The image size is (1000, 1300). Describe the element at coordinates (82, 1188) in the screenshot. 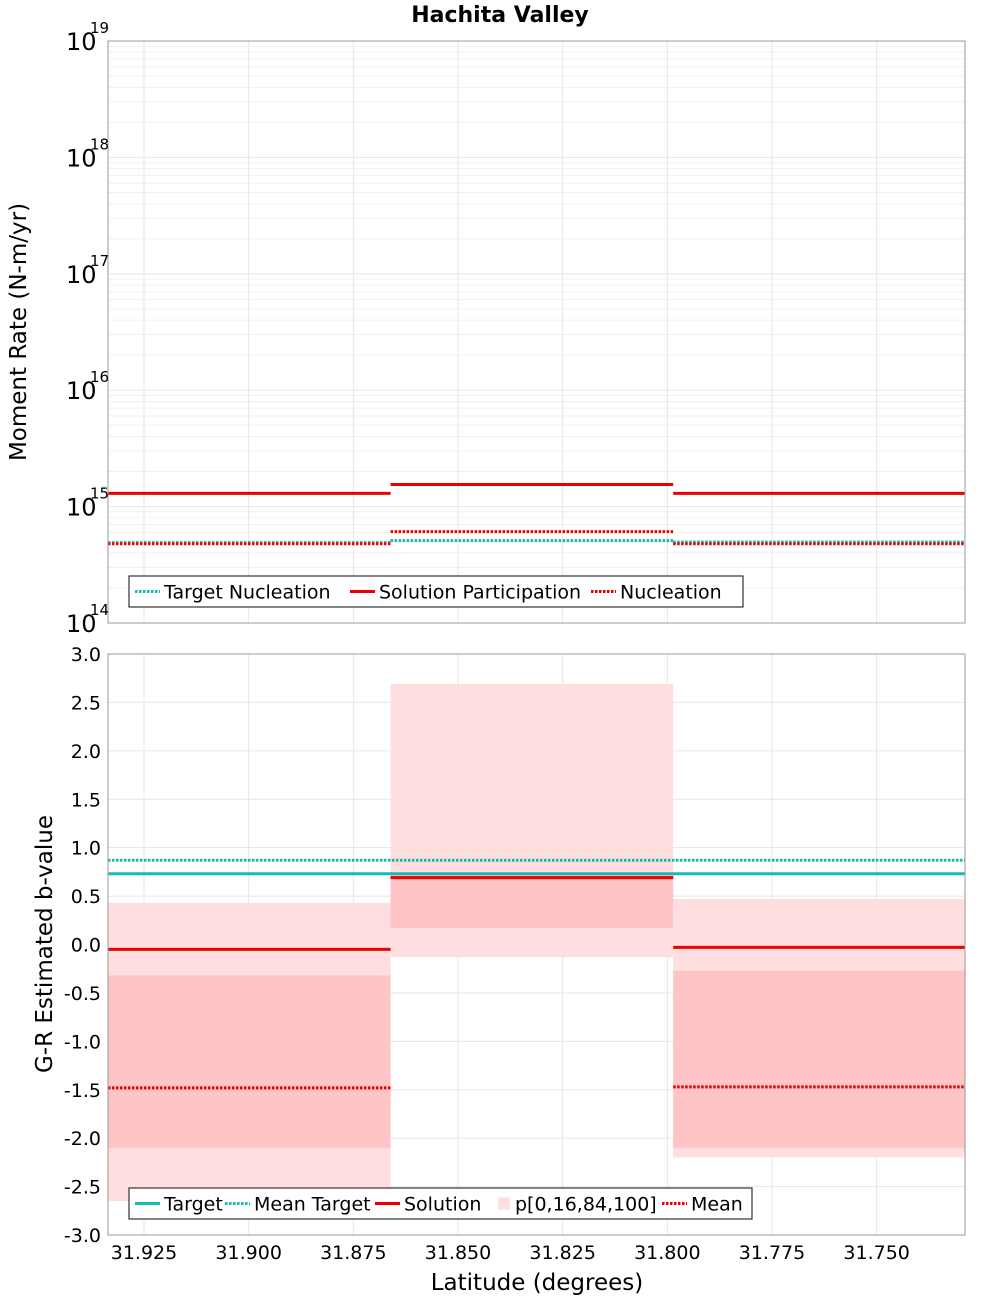

I see `y-tick-label: -2.5` at that location.